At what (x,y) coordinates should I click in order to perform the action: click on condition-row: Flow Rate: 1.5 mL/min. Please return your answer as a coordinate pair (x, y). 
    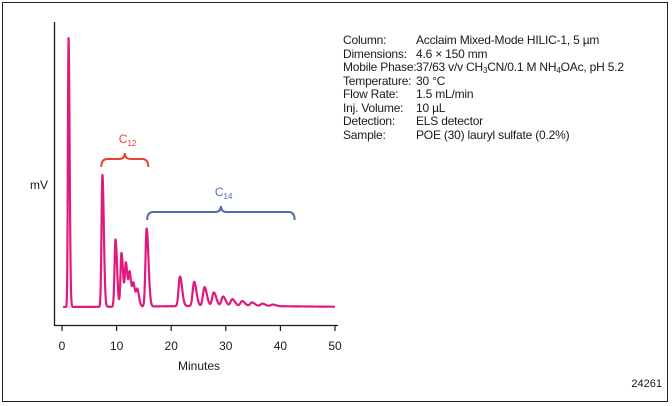
    Looking at the image, I should click on (483, 94).